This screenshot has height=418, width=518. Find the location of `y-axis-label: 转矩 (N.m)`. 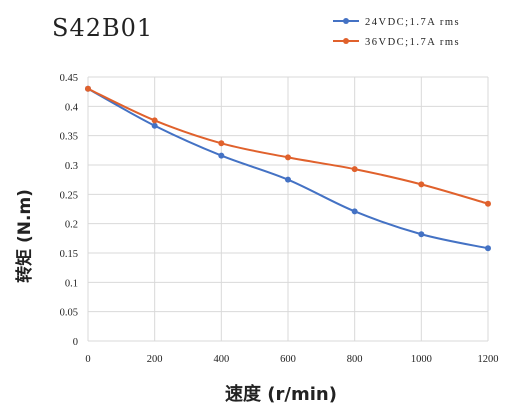

y-axis-label: 转矩 (N.m) is located at coordinates (24, 236).